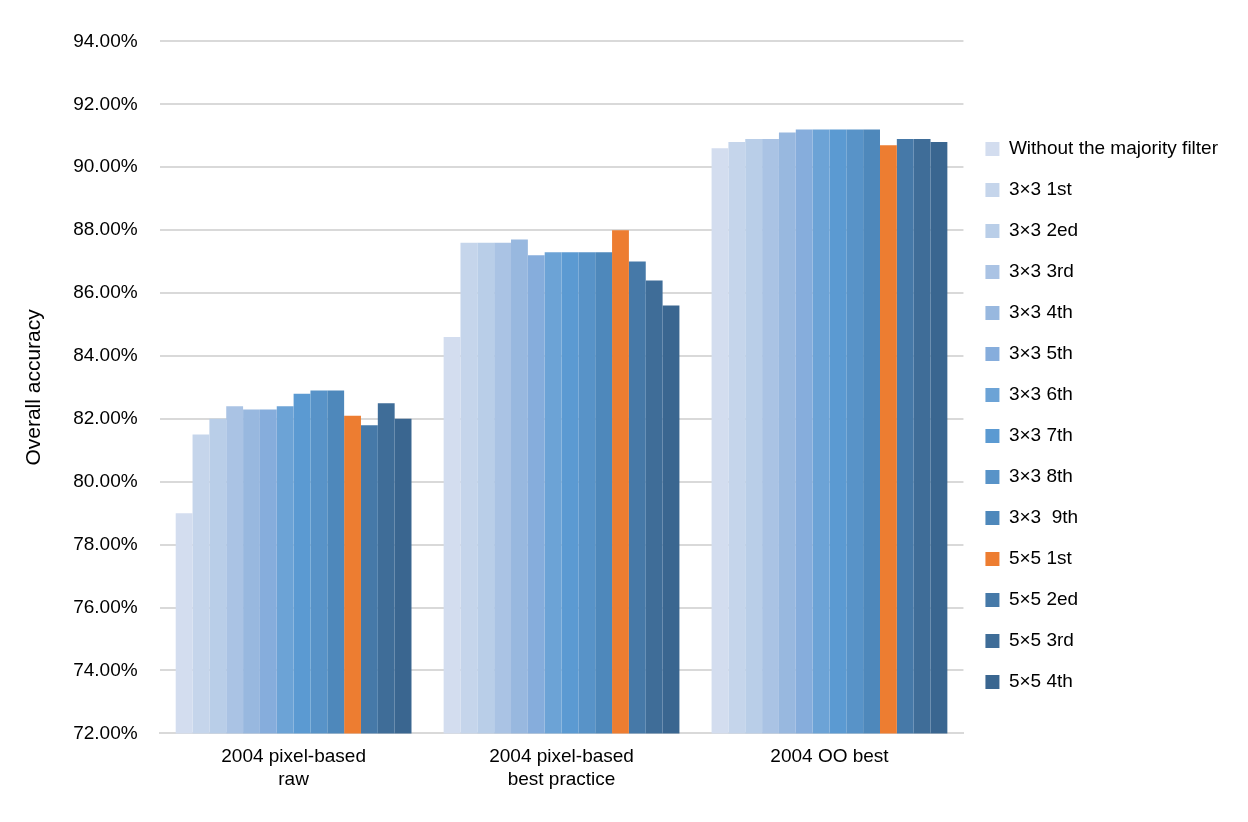  I want to click on legend-label: 3×3 3rd, so click(1041, 271).